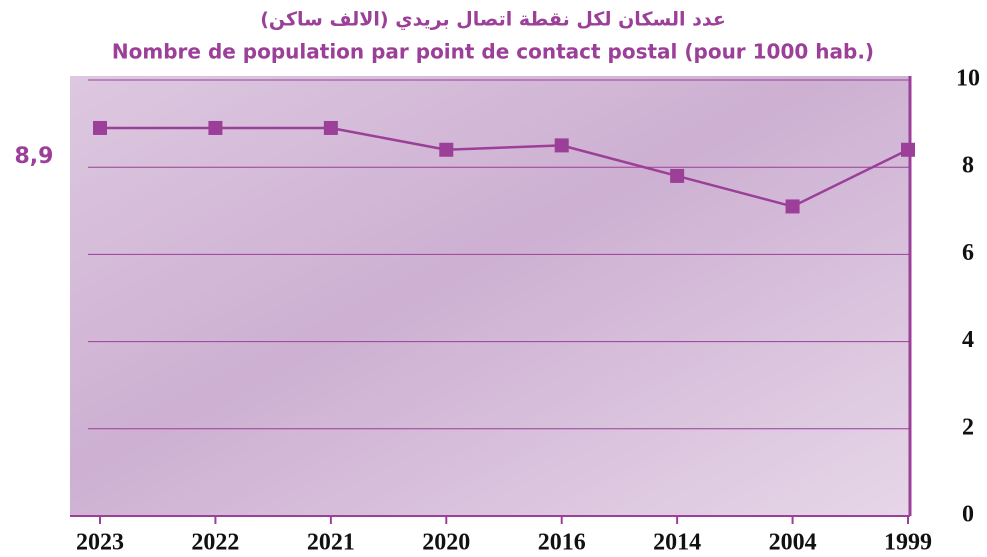 The height and width of the screenshot is (557, 987). I want to click on y-tick-label: 10, so click(968, 79).